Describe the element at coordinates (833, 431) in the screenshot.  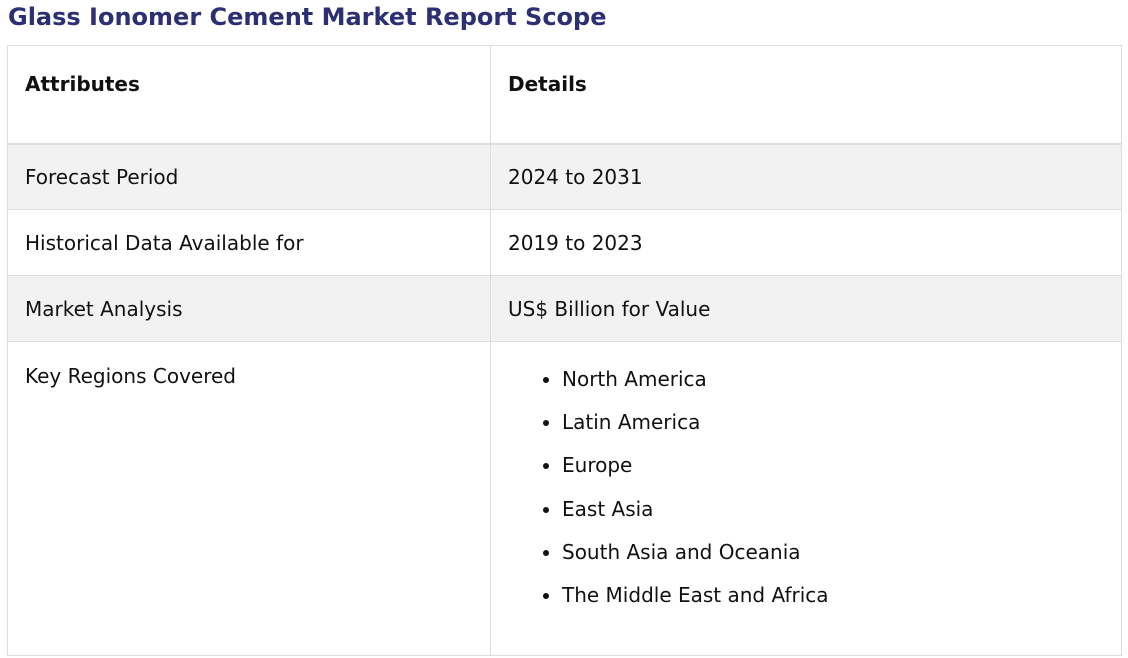
I see `region-list-item: Latin America` at that location.